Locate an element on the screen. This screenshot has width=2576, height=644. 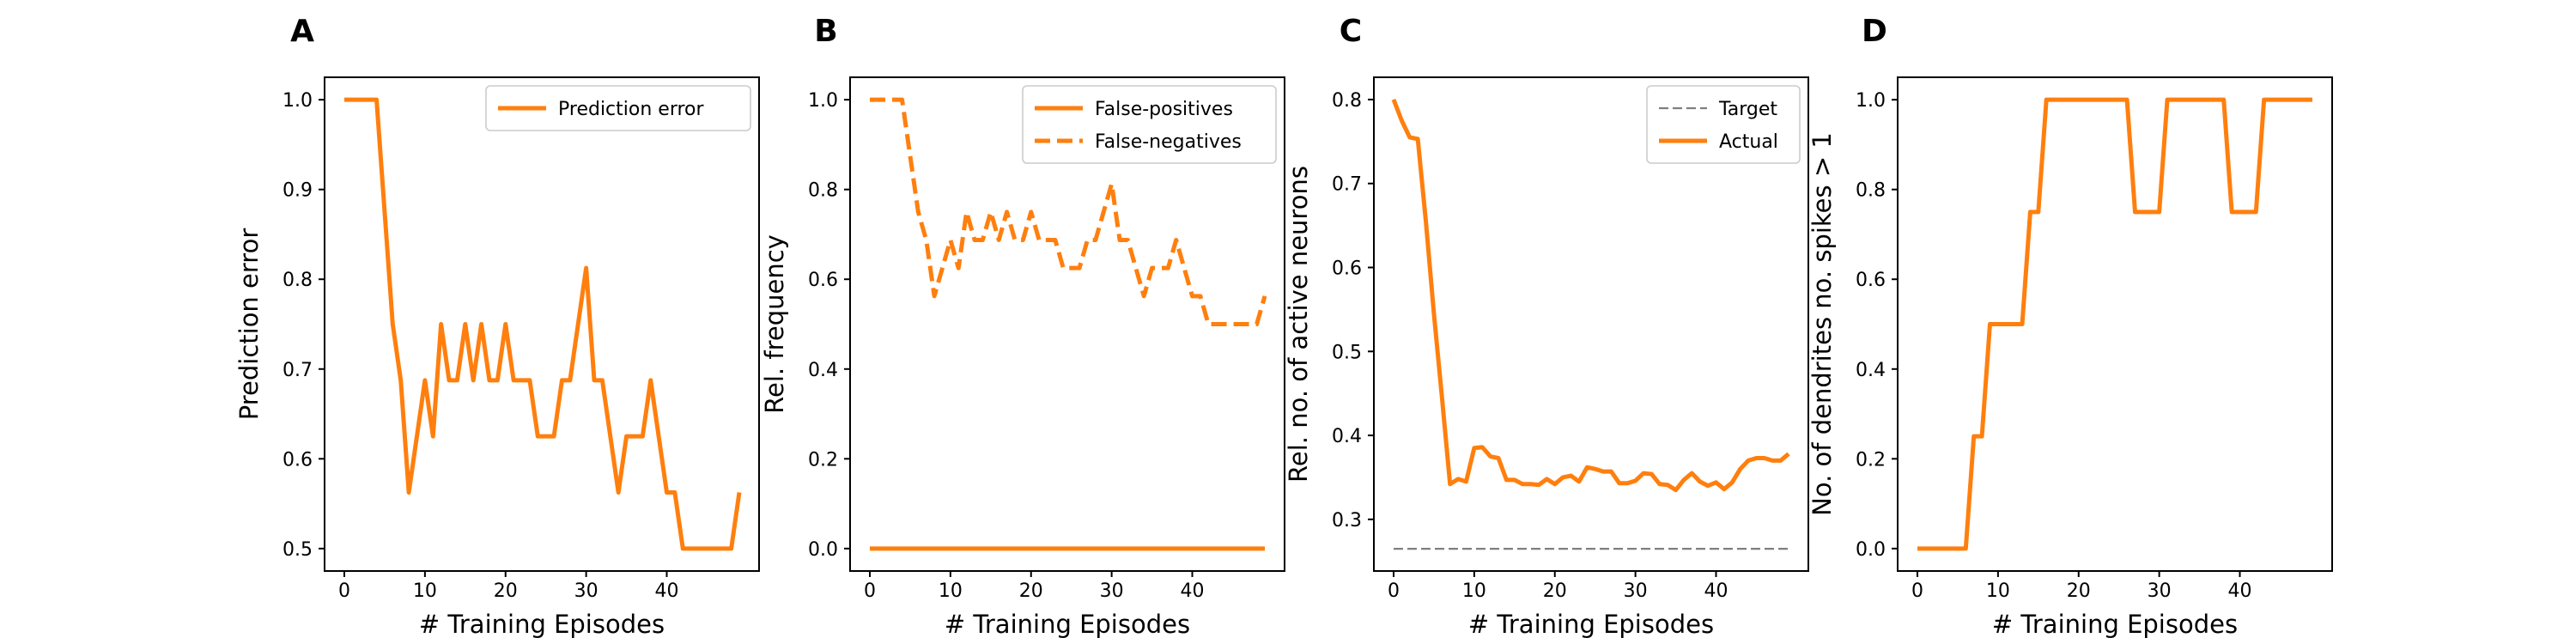
legend: Target Actual is located at coordinates (1723, 124).